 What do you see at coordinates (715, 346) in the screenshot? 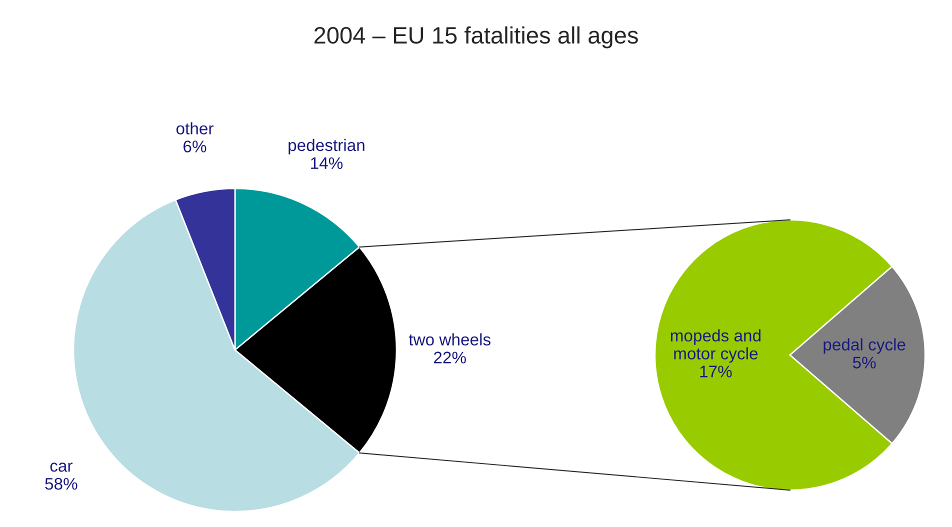
I see `slice-label: mopeds and motor cycle` at bounding box center [715, 346].